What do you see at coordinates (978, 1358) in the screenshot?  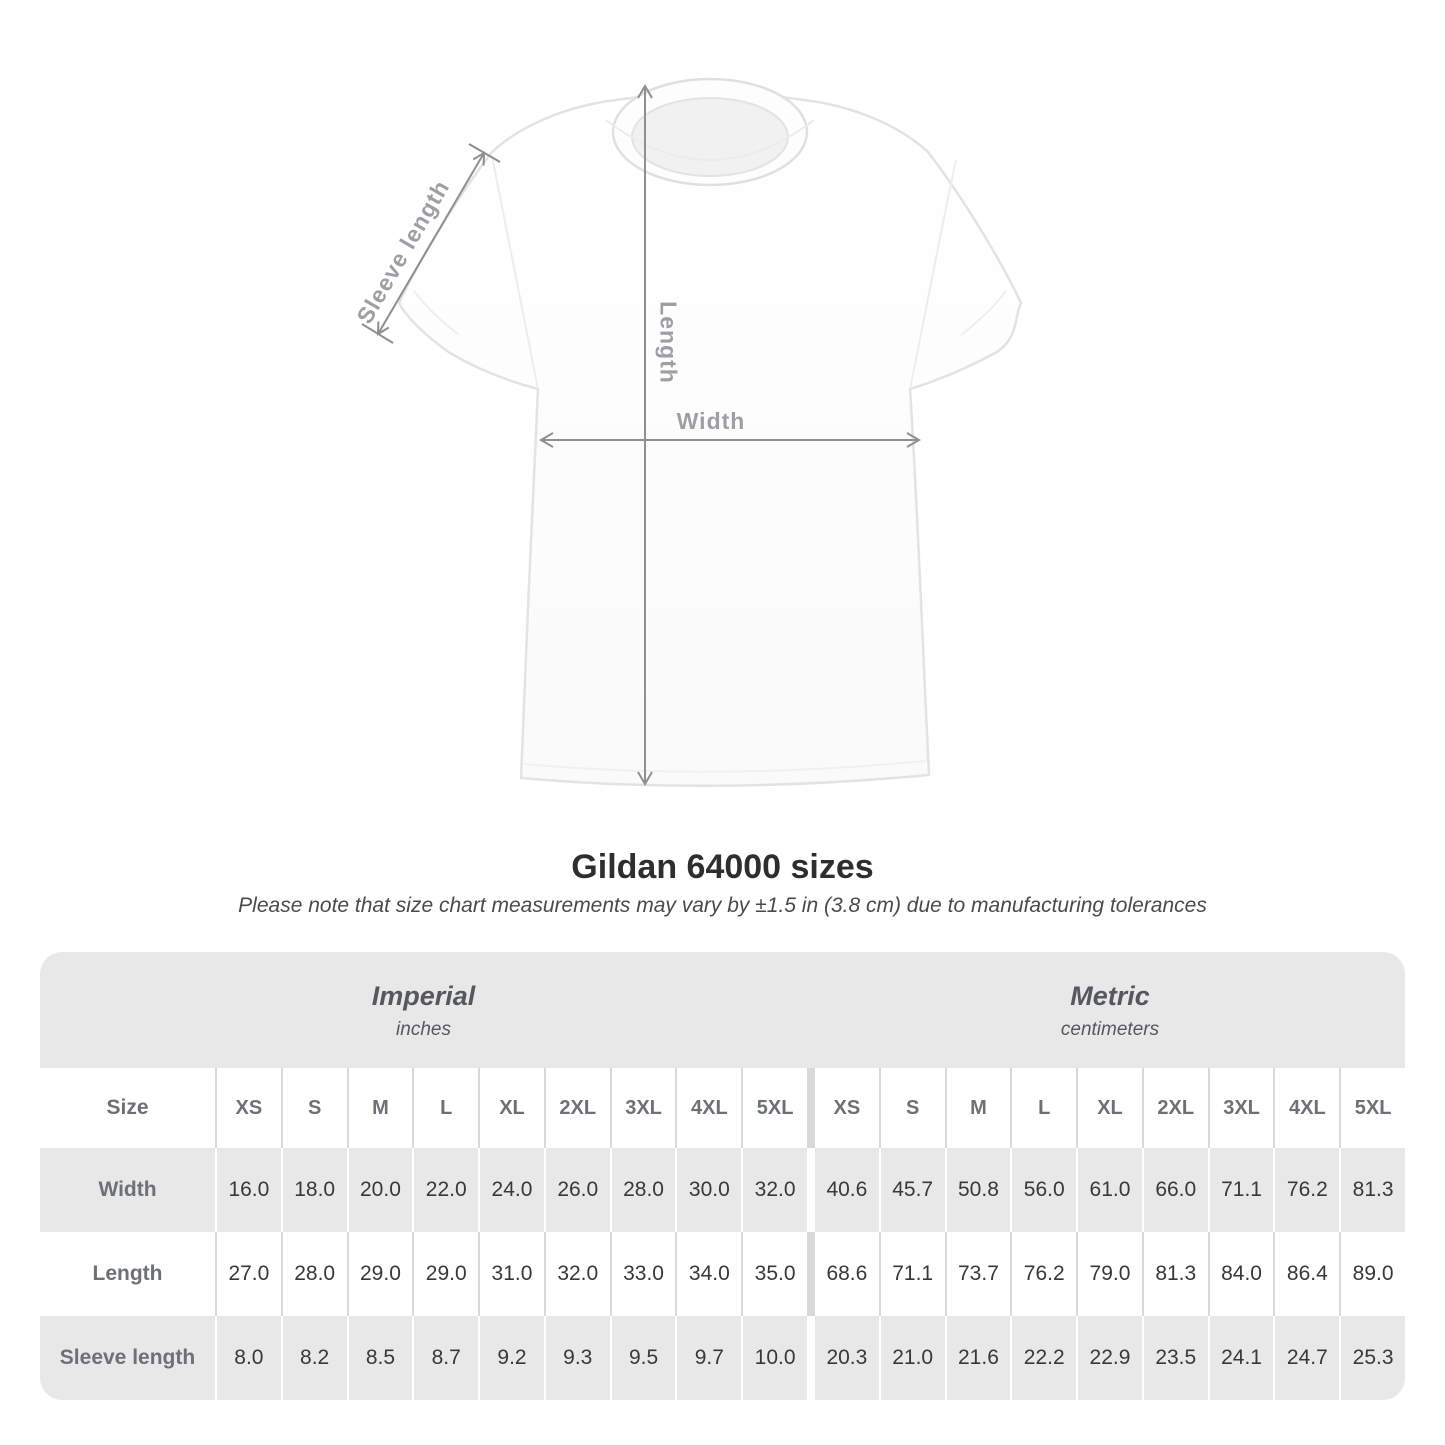 I see `metric-cell: 21.6` at bounding box center [978, 1358].